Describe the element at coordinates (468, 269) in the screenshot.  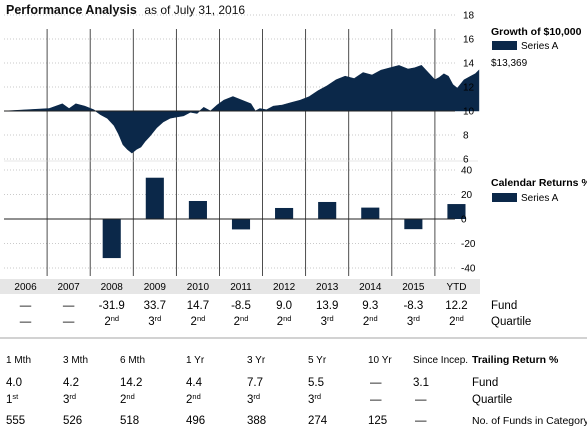
I see `returns-tick-label: -40` at that location.